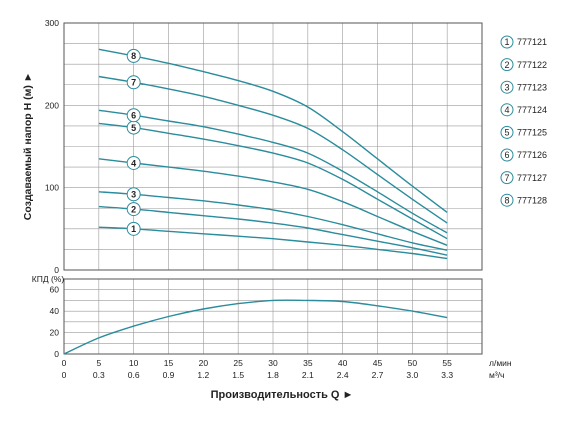 This screenshot has width=570, height=427. I want to click on x-lpm-tick-label: 0, so click(64, 363).